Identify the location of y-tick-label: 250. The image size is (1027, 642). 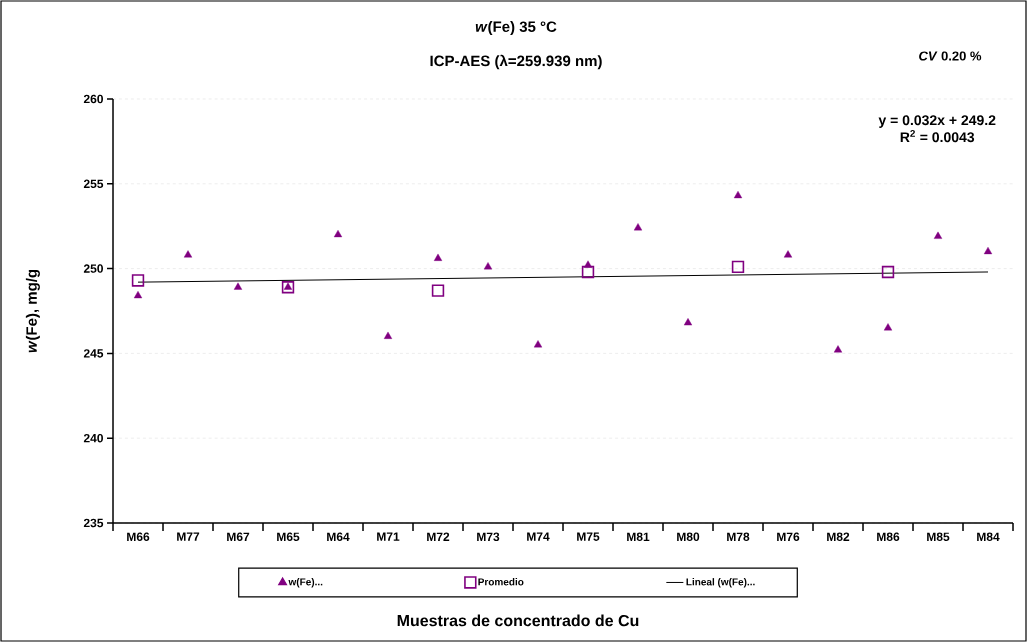
(93, 268).